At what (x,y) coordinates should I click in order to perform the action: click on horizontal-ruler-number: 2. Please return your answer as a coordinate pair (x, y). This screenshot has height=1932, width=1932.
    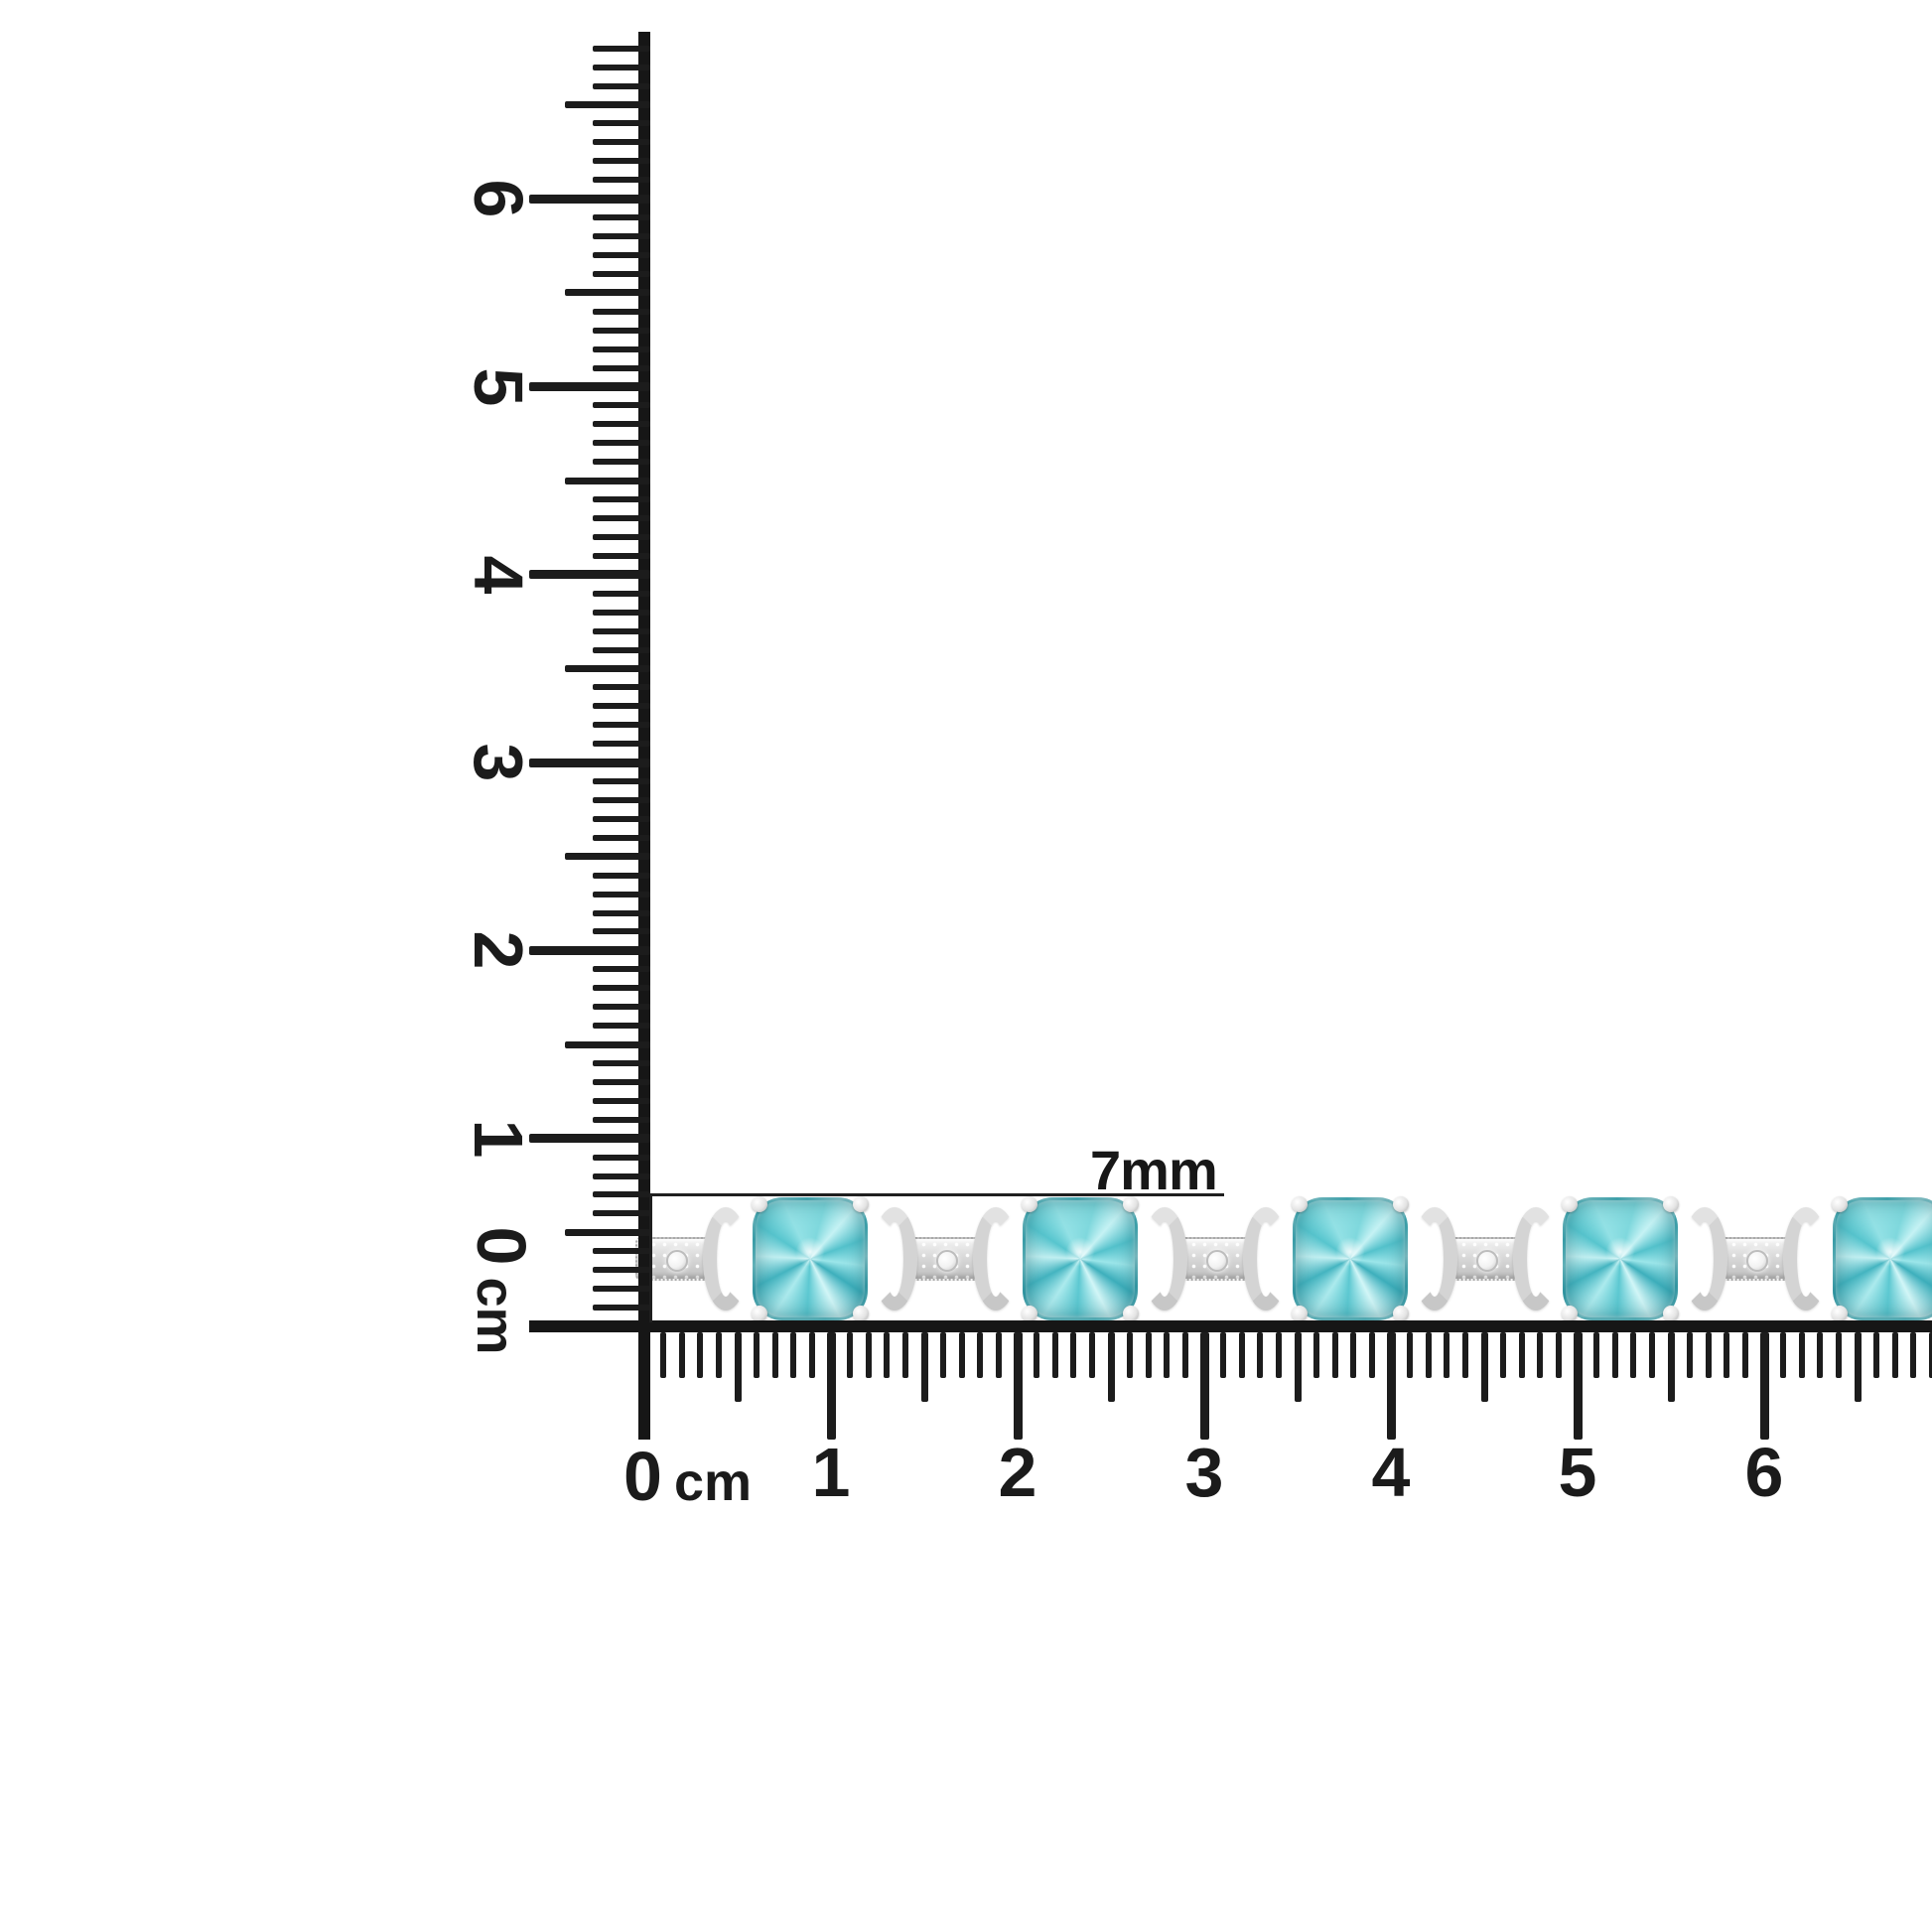
    Looking at the image, I should click on (1018, 1472).